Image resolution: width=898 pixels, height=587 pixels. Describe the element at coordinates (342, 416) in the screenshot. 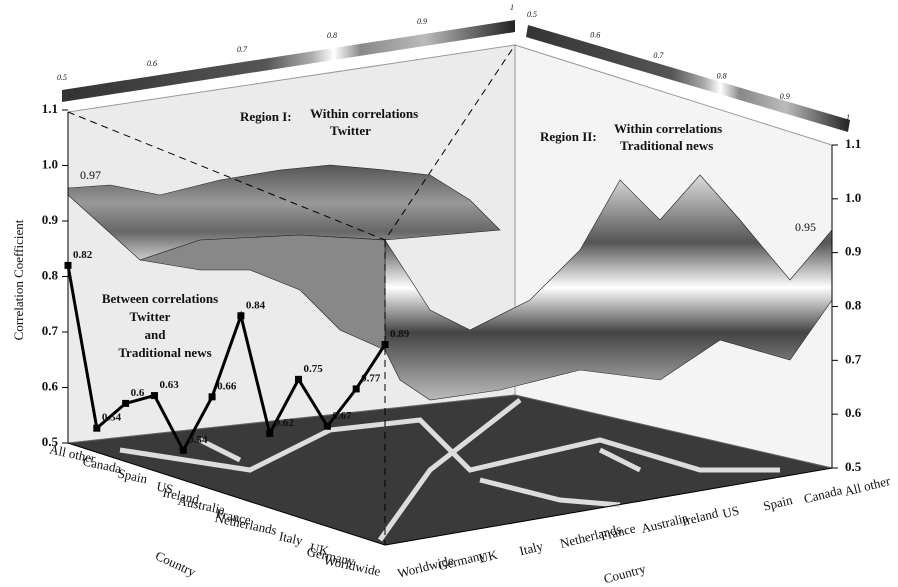

I see `data-label: 0.67` at that location.